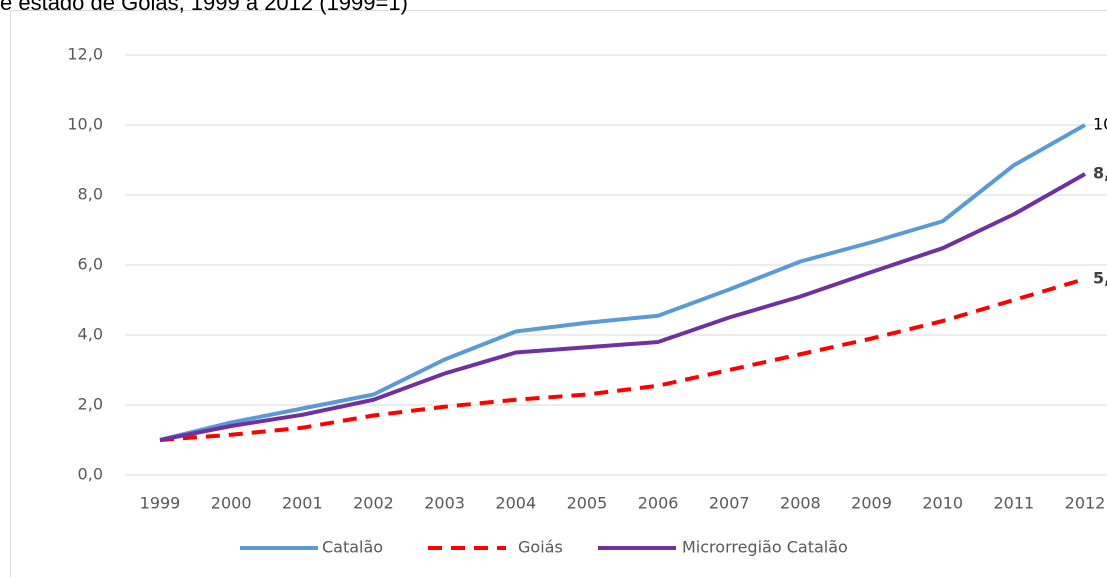  Describe the element at coordinates (1085, 503) in the screenshot. I see `x-tick-label: 2012` at that location.